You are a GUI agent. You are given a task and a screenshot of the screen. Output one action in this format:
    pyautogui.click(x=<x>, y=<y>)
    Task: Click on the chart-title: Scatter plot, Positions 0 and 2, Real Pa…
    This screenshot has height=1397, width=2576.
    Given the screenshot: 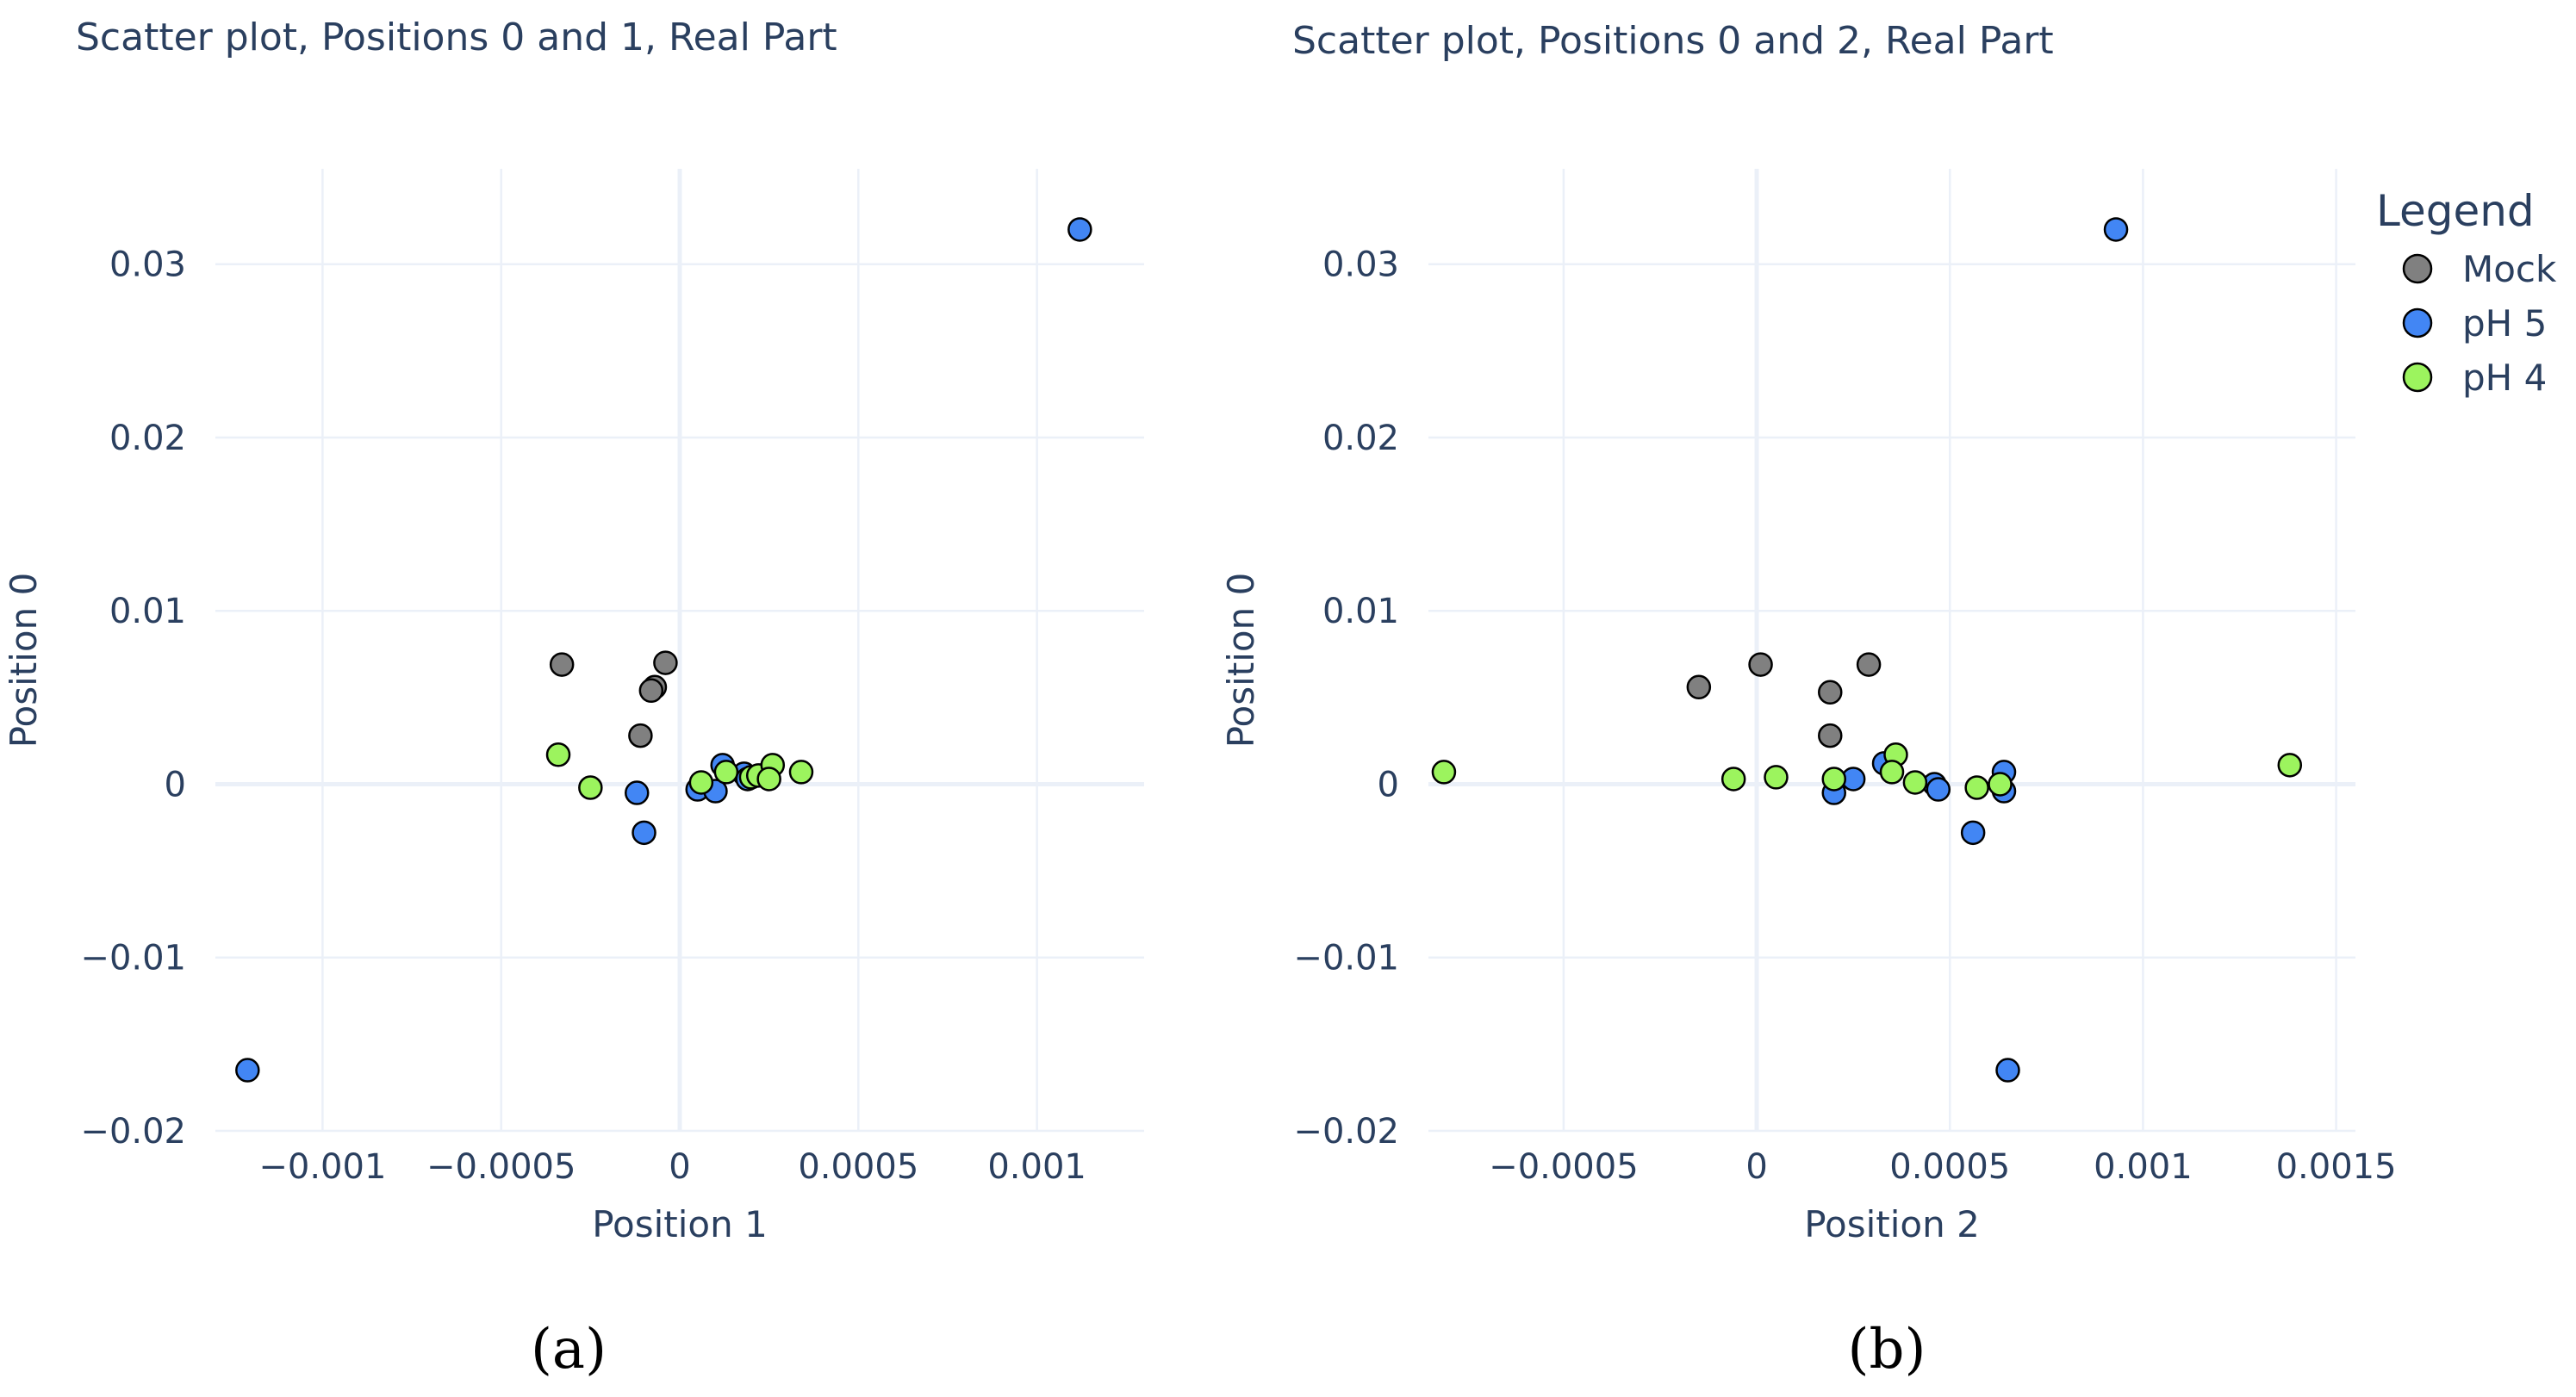 What is the action you would take?
    pyautogui.click(x=1673, y=41)
    